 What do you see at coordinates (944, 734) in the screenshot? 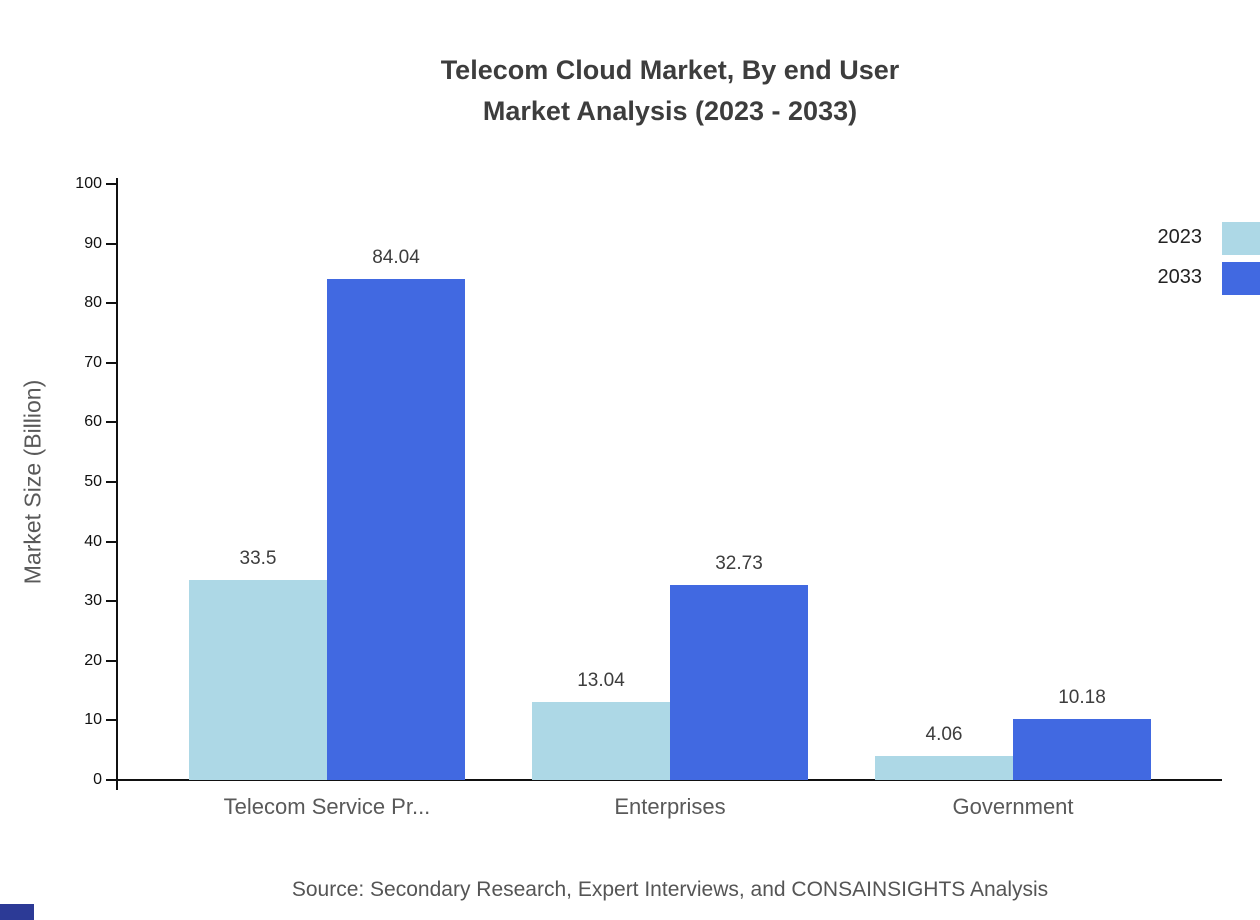
I see `bar-value-label: 4.06` at bounding box center [944, 734].